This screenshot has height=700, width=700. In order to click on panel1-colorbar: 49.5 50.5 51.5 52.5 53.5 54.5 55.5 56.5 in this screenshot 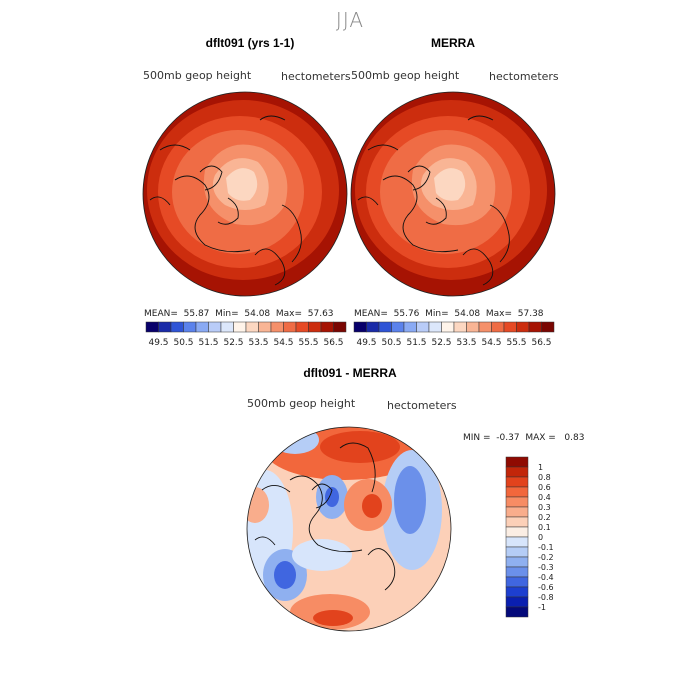, I will do `click(246, 334)`.